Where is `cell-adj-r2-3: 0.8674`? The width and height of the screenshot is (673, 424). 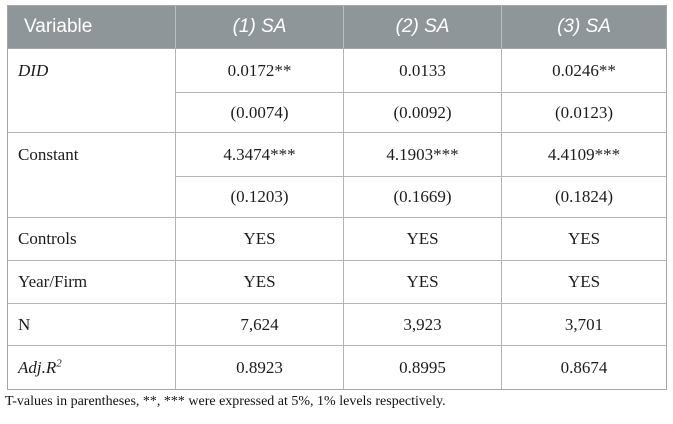
cell-adj-r2-3: 0.8674 is located at coordinates (584, 367).